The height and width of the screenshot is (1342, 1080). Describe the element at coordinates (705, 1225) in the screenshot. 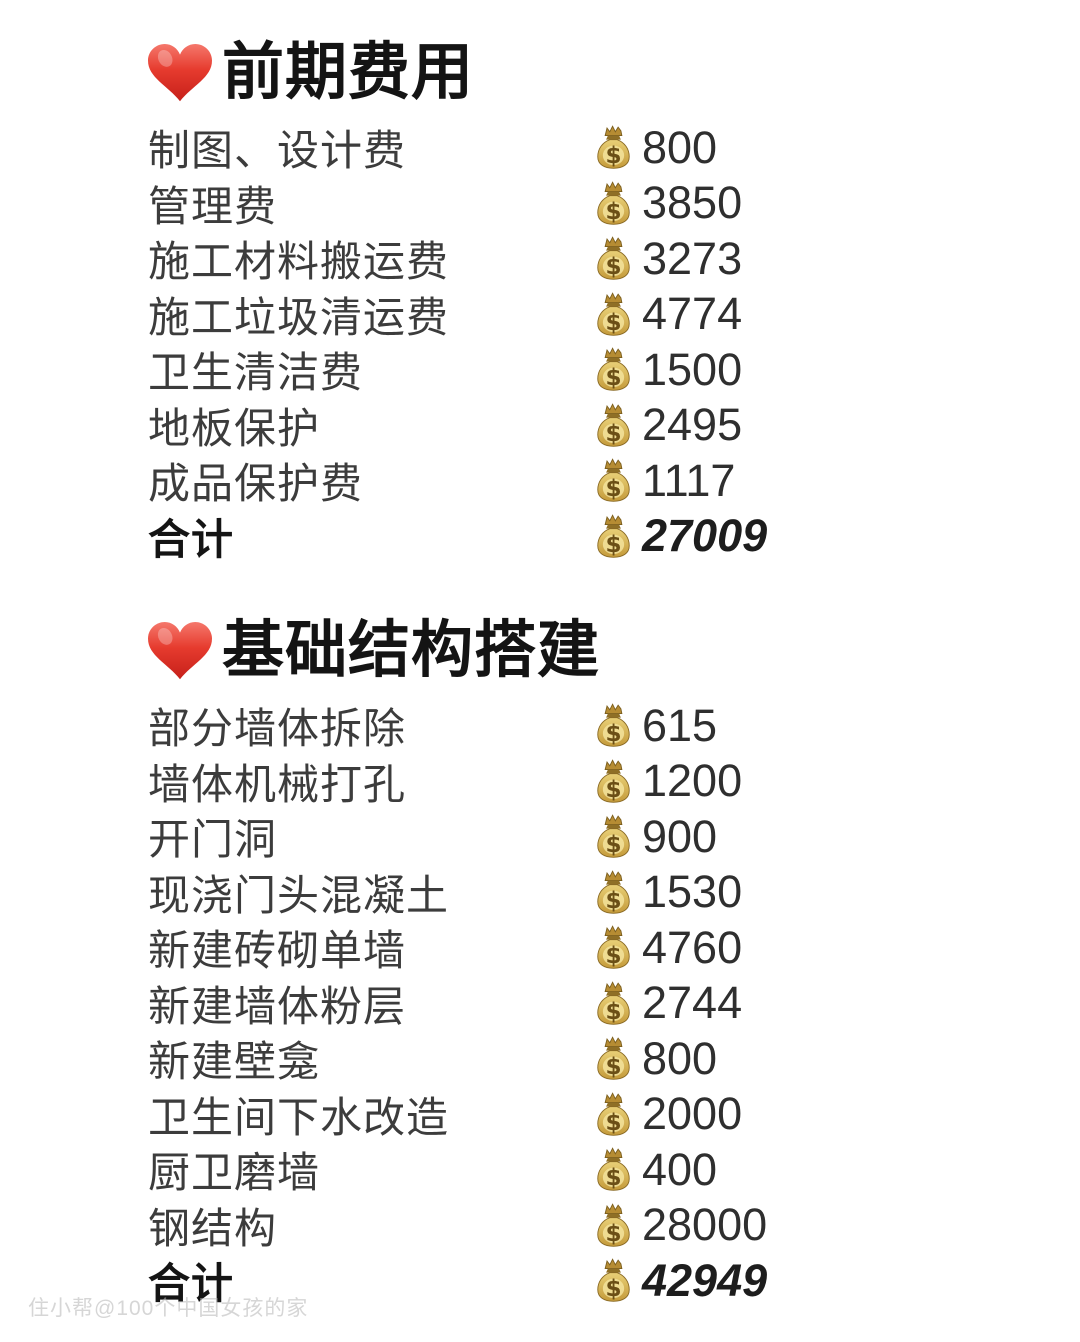

I see `amount-value: 28000` at that location.